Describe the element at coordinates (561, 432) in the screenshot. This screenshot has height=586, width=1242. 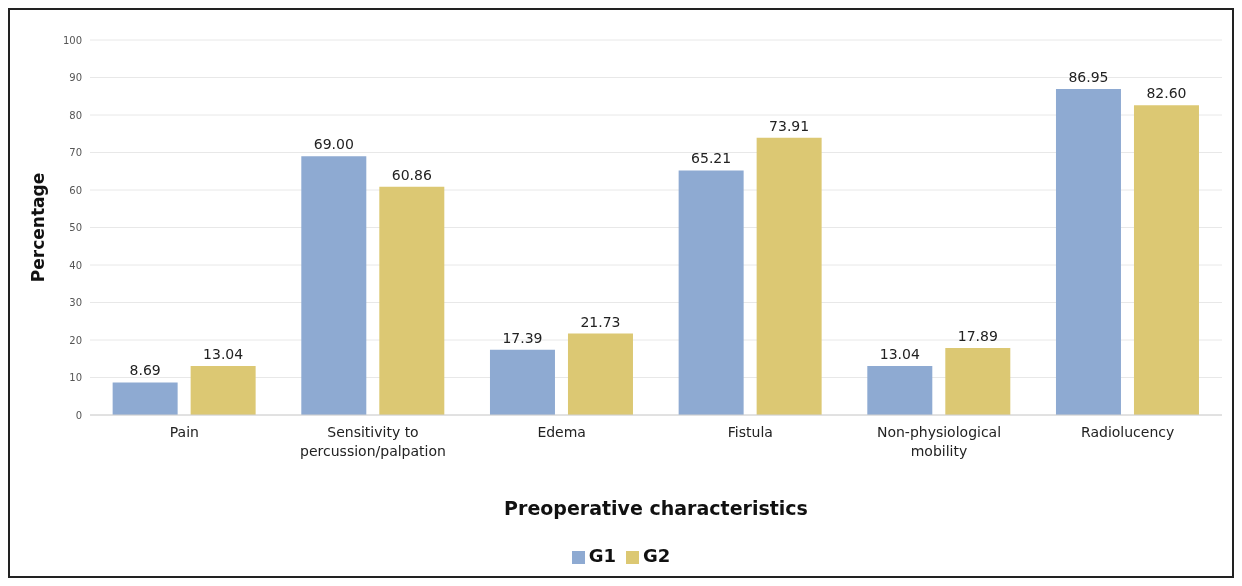
I see `x-tick-label: Edema` at that location.